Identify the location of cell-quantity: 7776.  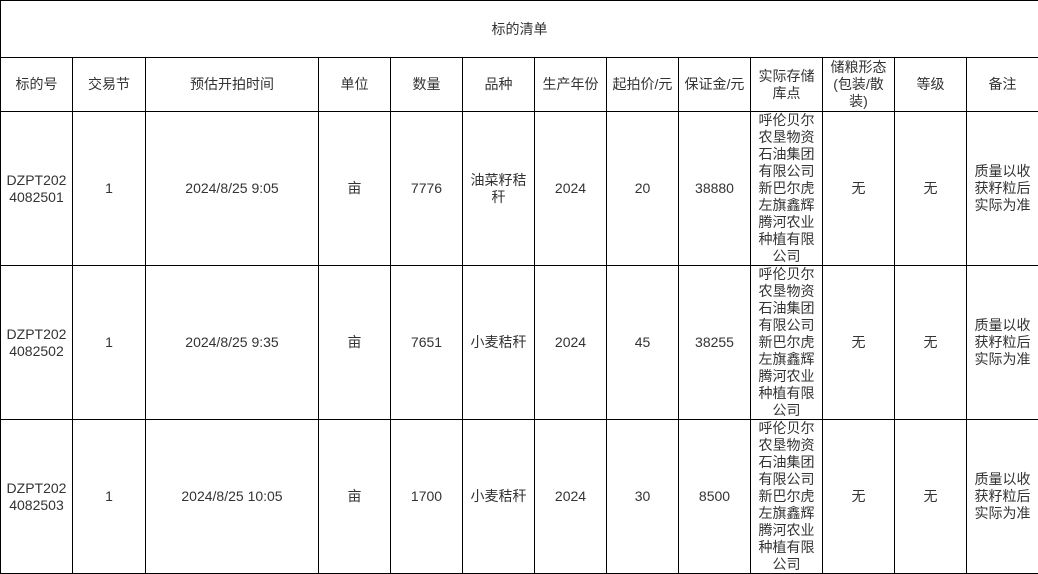
(427, 189).